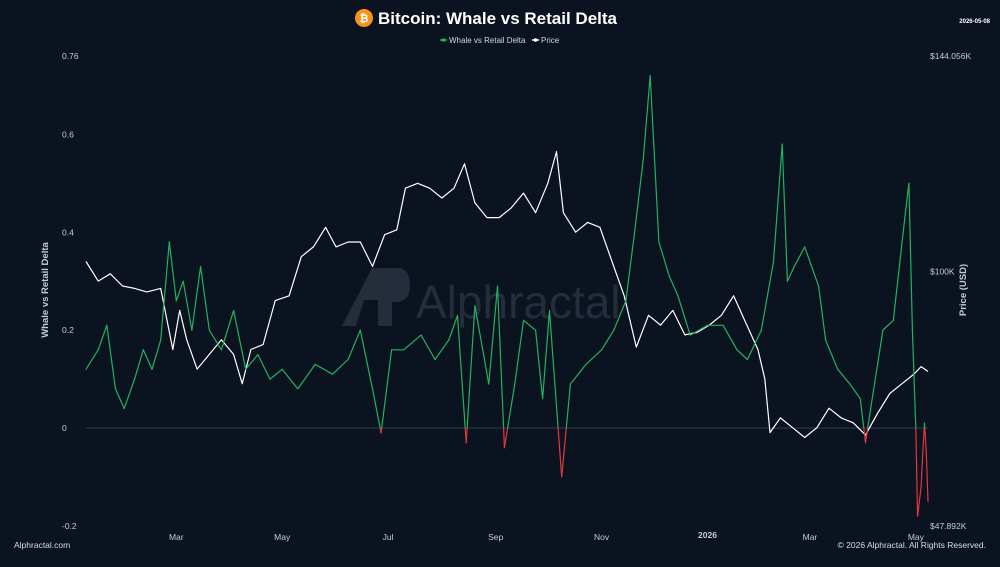 The image size is (1000, 567). Describe the element at coordinates (70, 56) in the screenshot. I see `y-left-tick-label: 0.76` at that location.